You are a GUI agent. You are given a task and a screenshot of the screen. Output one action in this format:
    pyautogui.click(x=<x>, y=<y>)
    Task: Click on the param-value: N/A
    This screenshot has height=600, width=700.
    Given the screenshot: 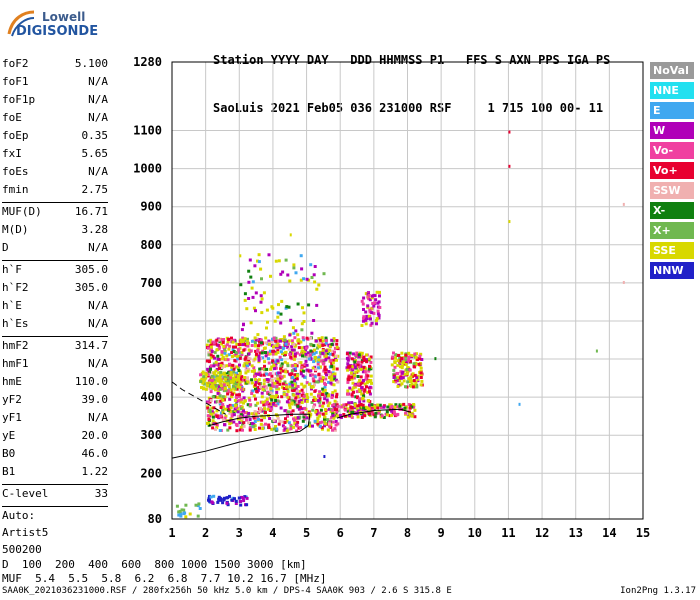 What is the action you would take?
    pyautogui.click(x=98, y=171)
    